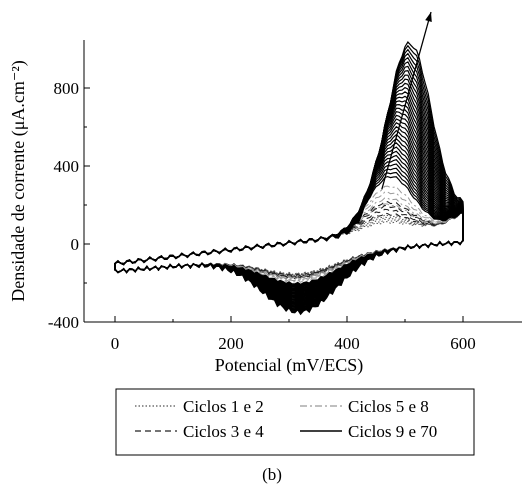 Image resolution: width=523 pixels, height=490 pixels. What do you see at coordinates (67, 88) in the screenshot?
I see `y-tick-label: 800` at bounding box center [67, 88].